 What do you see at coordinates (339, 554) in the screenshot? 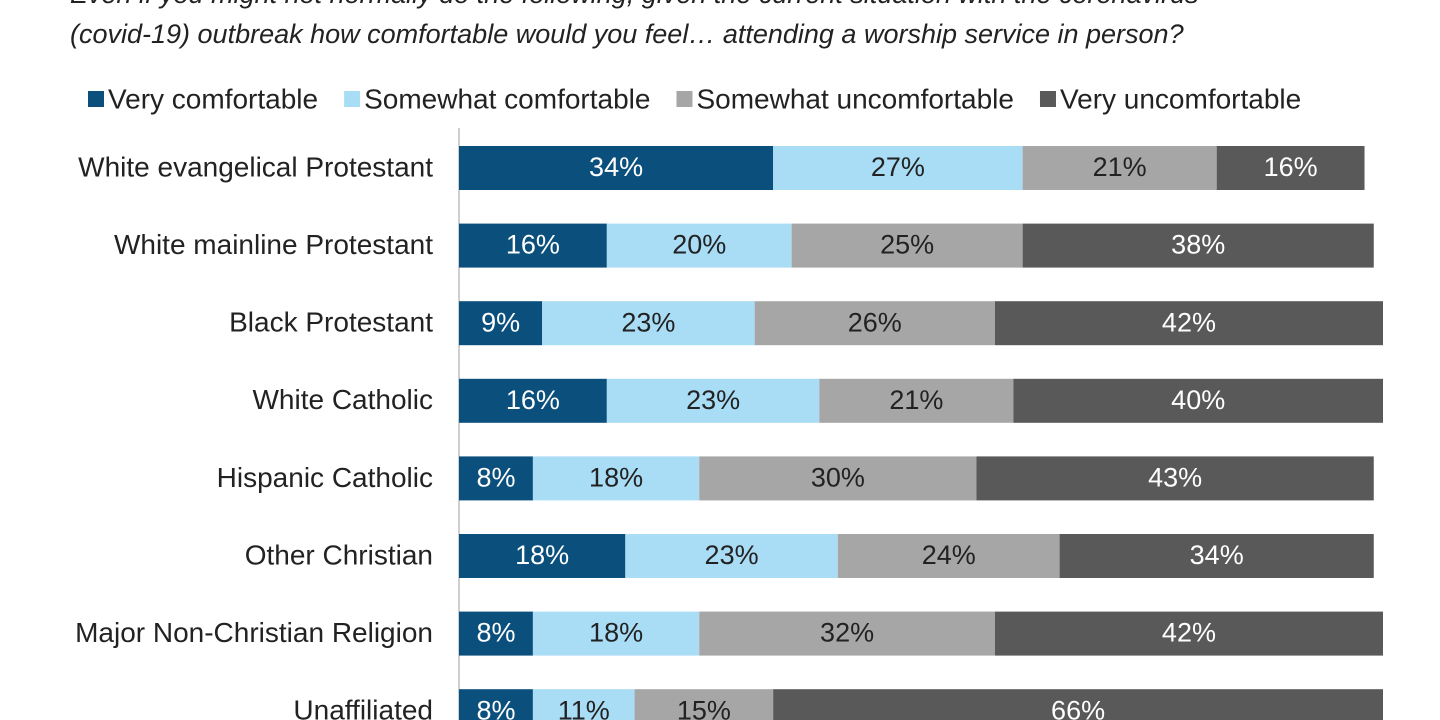
I see `category-label: Other Christian` at bounding box center [339, 554].